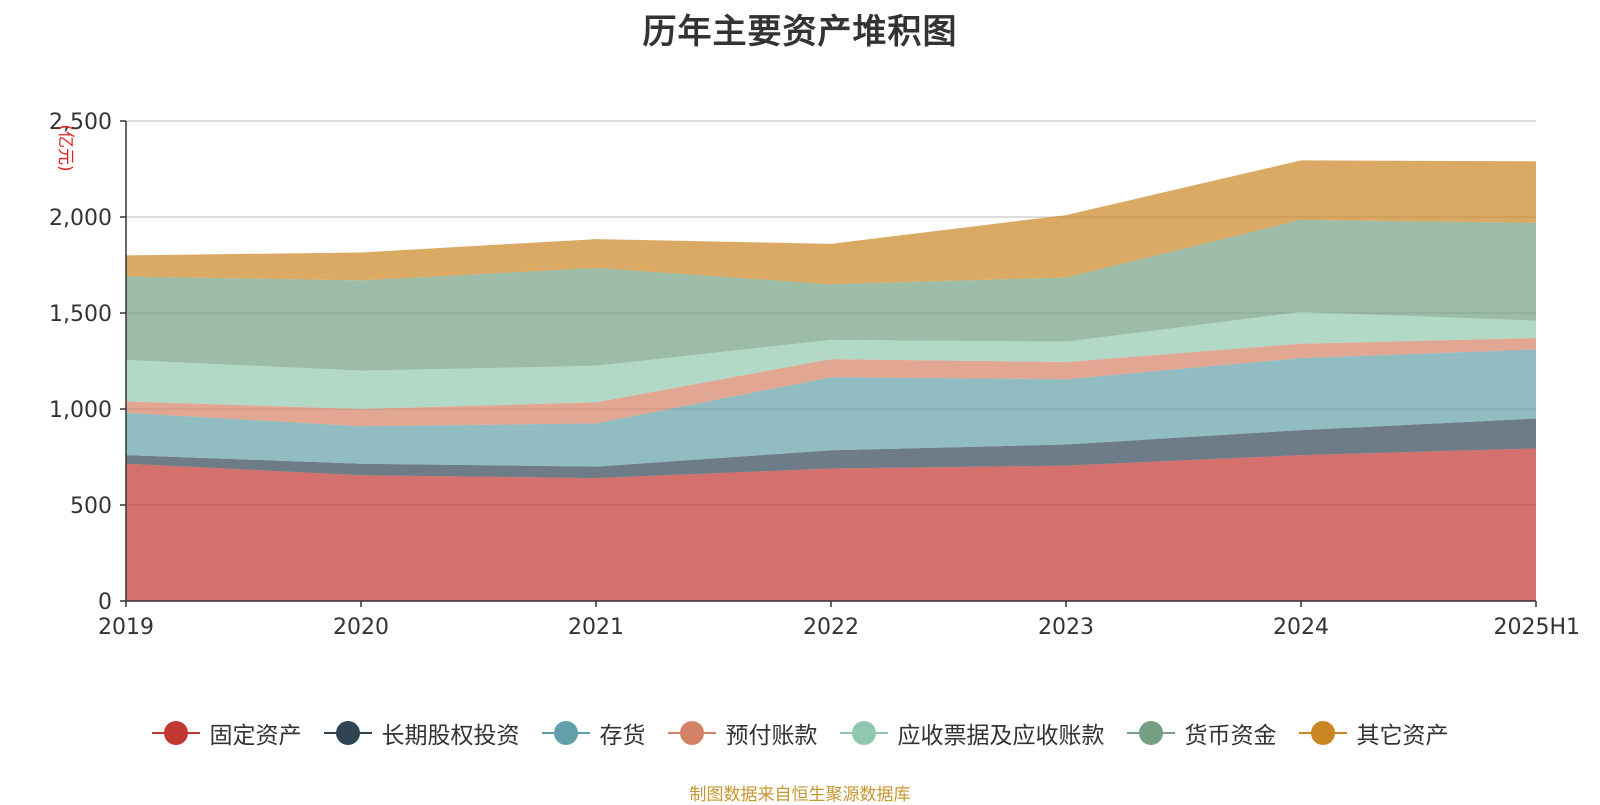 The width and height of the screenshot is (1600, 805). Describe the element at coordinates (361, 627) in the screenshot. I see `x-tick-label: 2020` at that location.